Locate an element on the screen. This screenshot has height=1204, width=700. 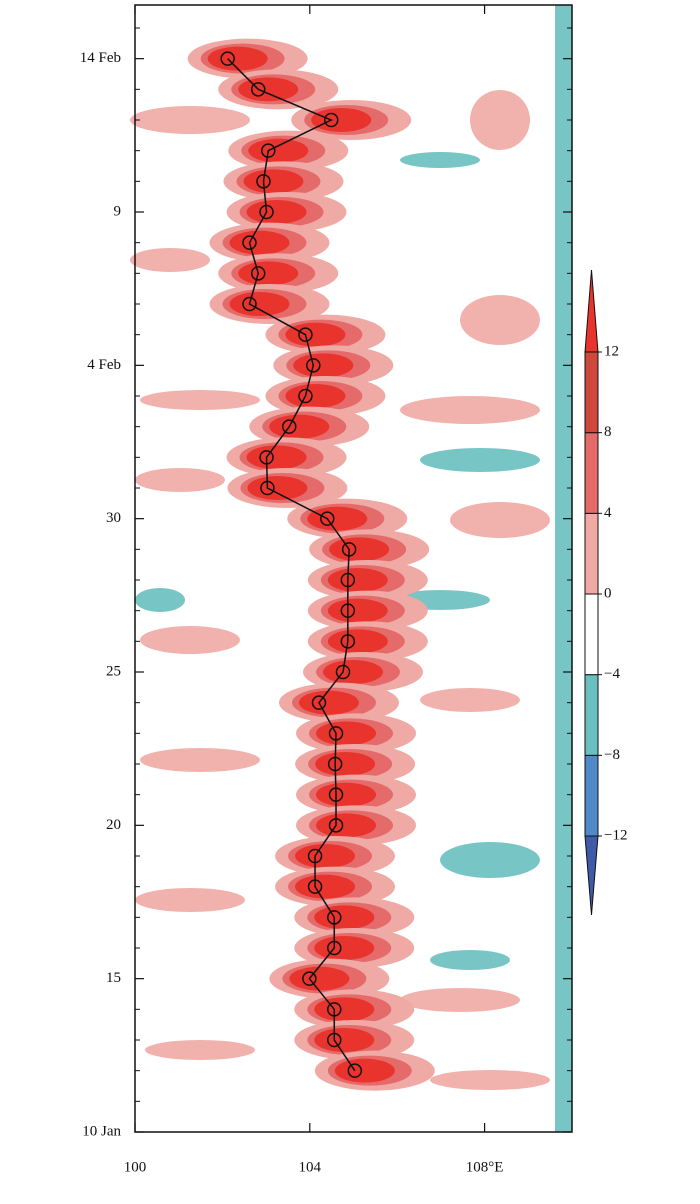
colorbar-label: 0 is located at coordinates (608, 593).